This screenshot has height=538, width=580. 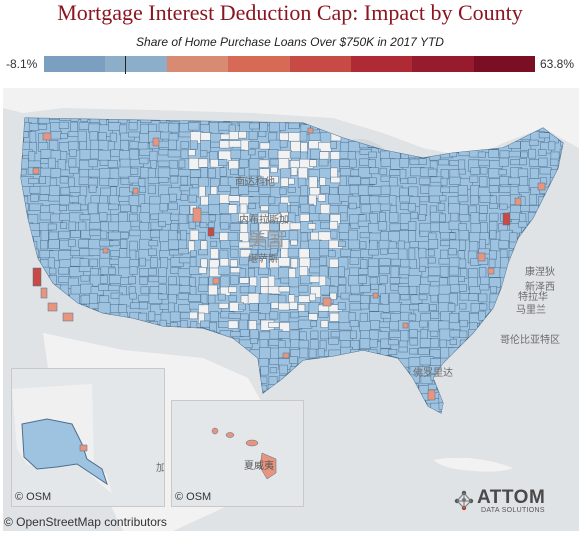 What do you see at coordinates (289, 64) in the screenshot?
I see `color-legend` at bounding box center [289, 64].